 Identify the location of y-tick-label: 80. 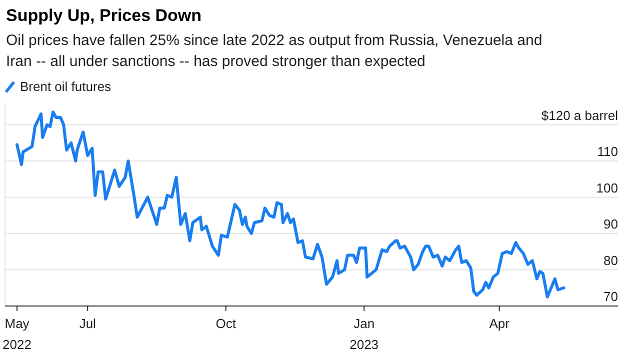
(611, 260).